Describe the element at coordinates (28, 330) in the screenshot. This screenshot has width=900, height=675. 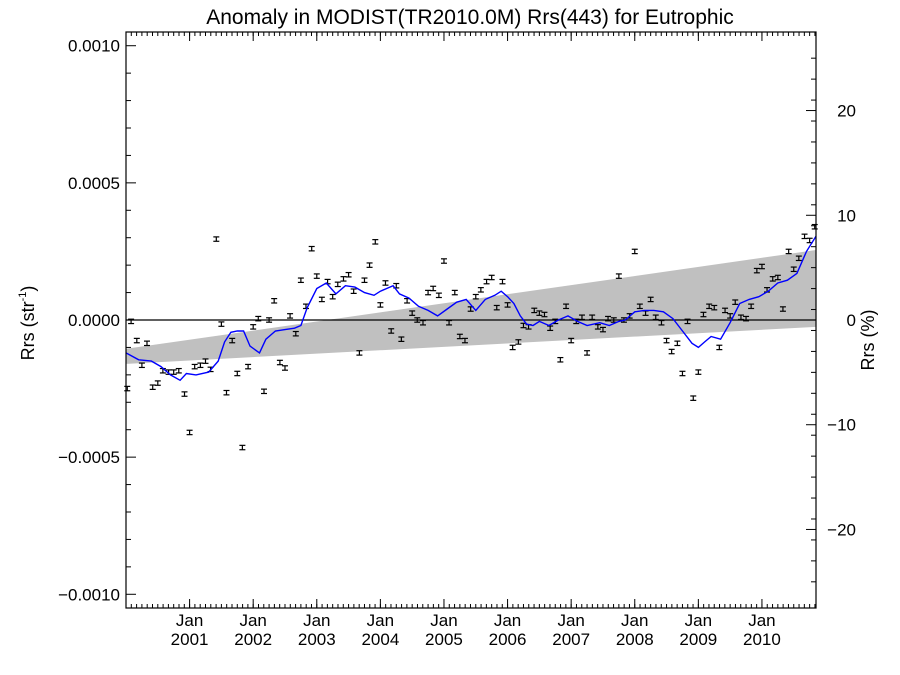
I see `y-axis-label-left-main: Rrs (str` at that location.